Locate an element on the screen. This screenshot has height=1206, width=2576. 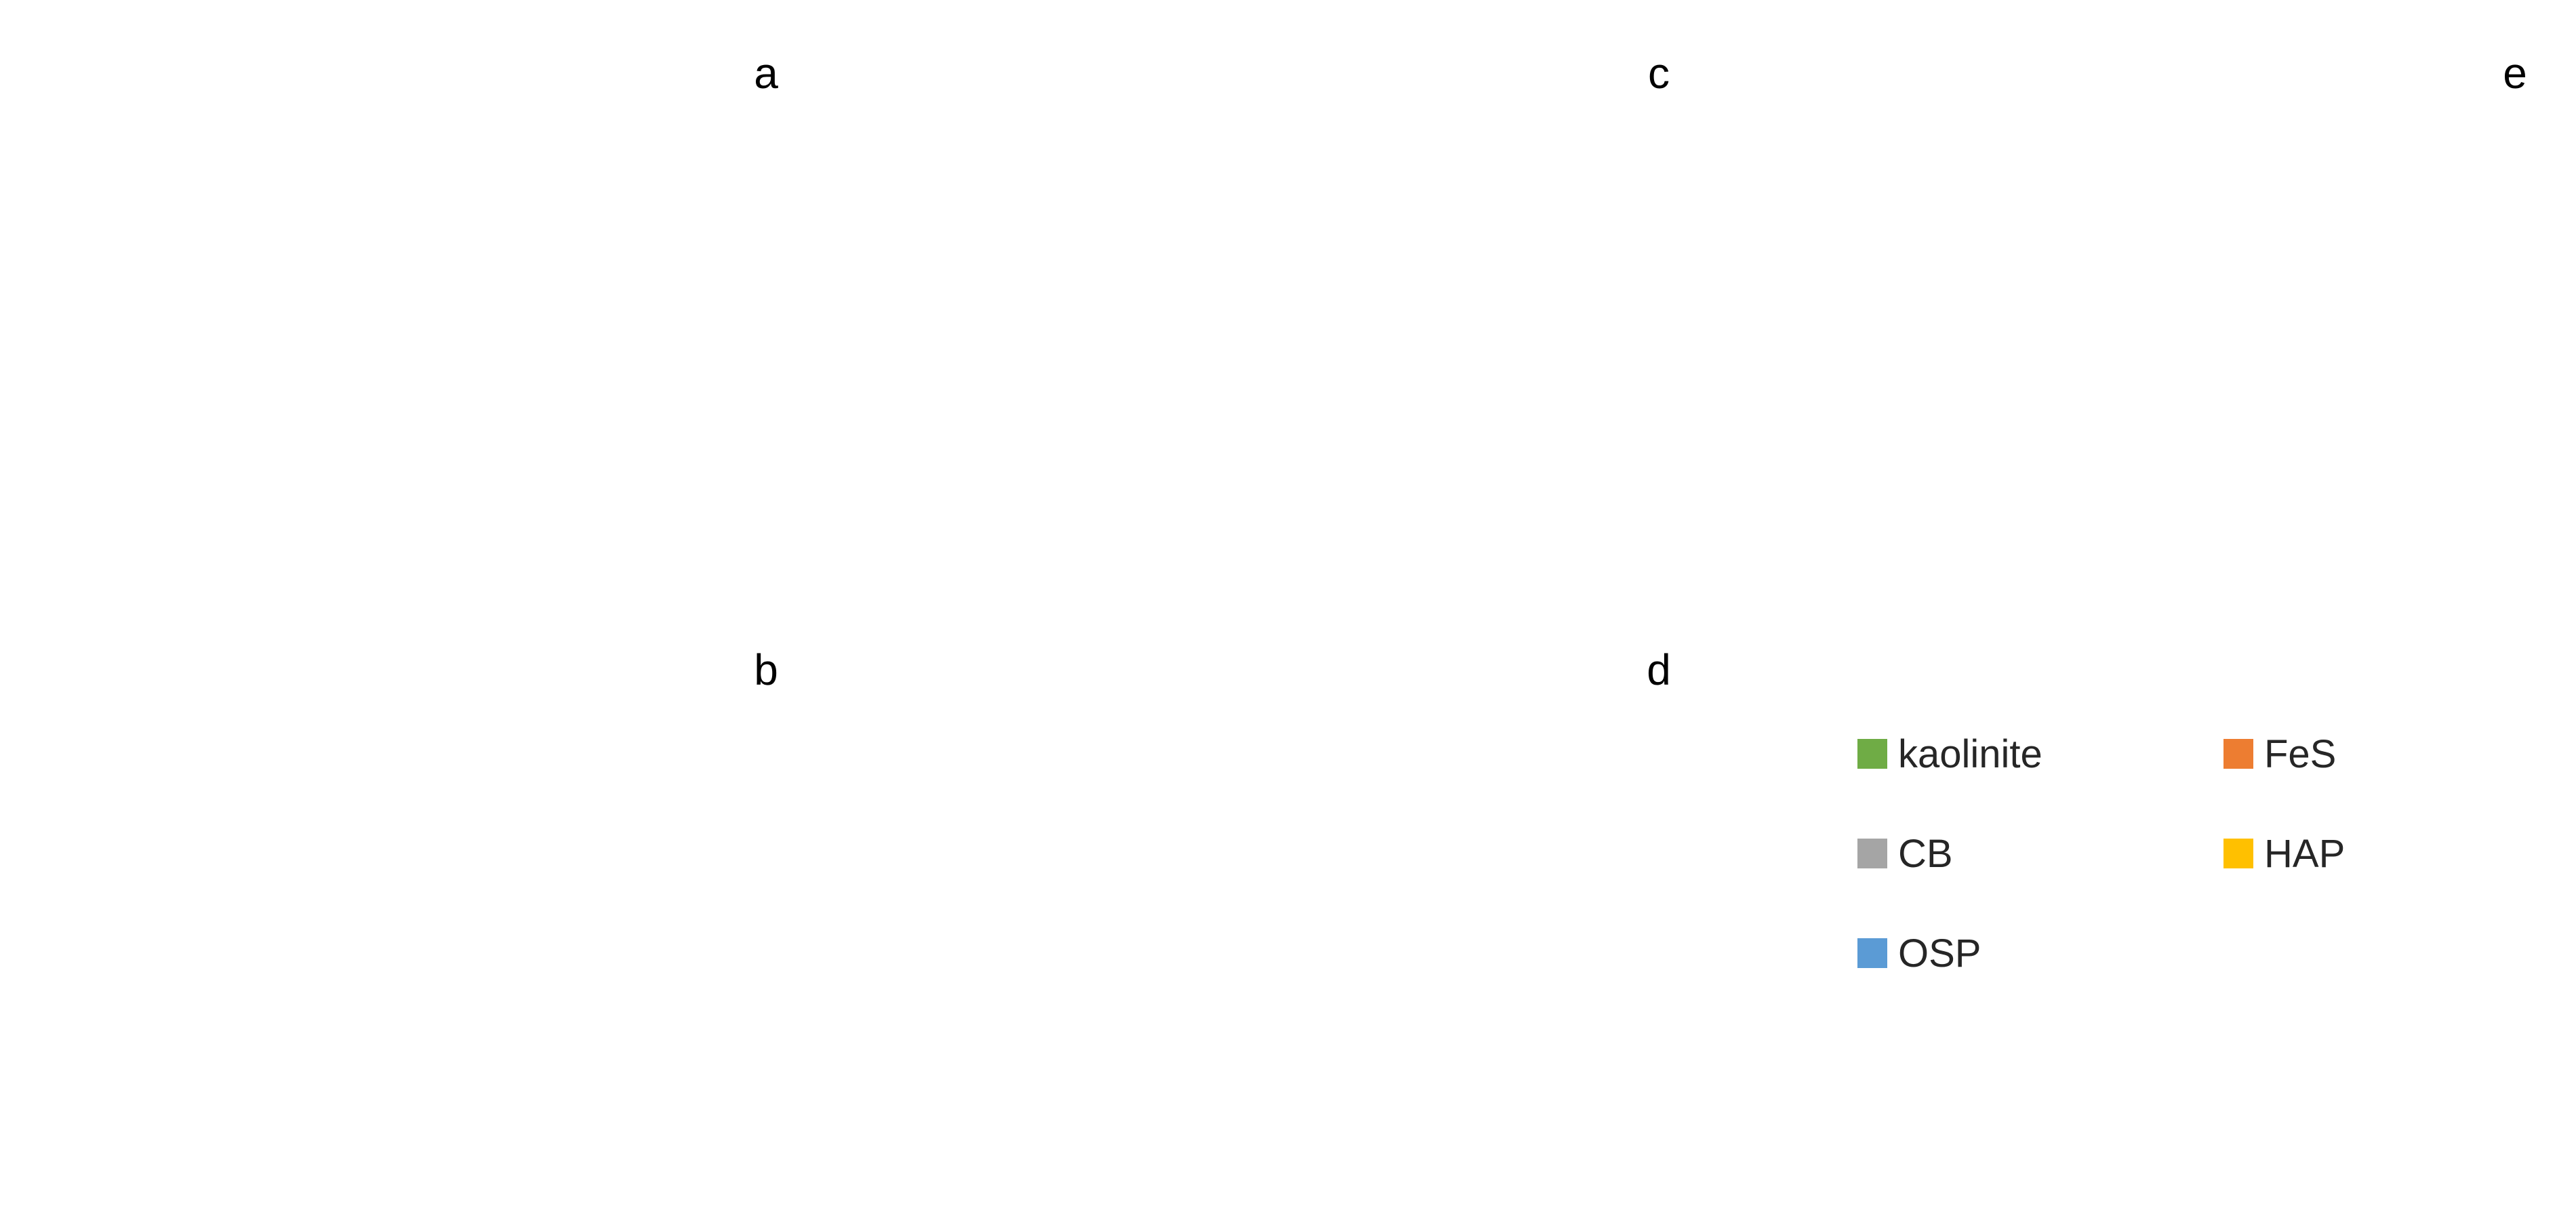
panel-letter-c: c is located at coordinates (1659, 73).